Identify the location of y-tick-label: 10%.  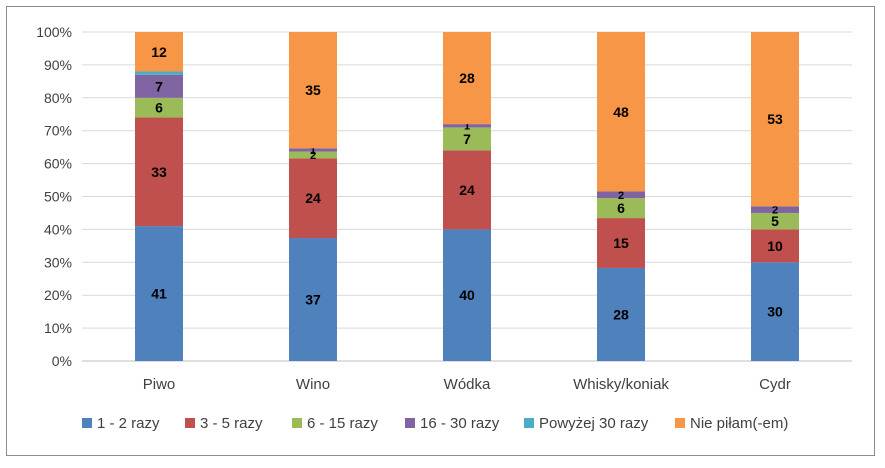
(58, 328).